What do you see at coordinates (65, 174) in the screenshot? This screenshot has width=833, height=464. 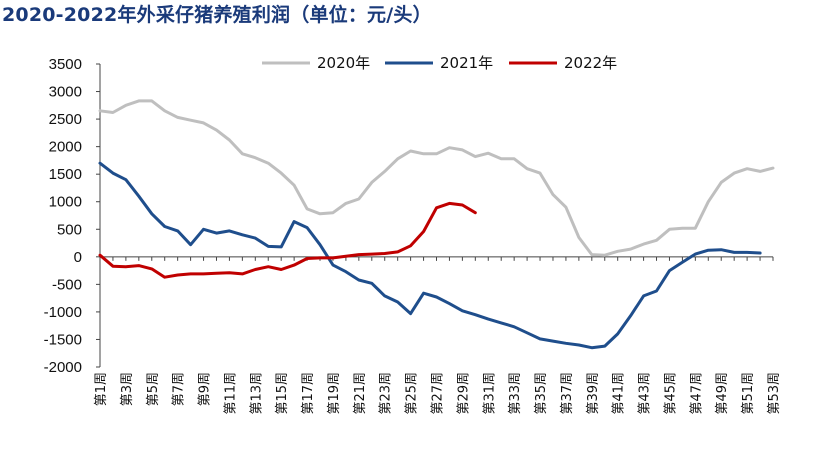 I see `y-tick-label: 1500` at bounding box center [65, 174].